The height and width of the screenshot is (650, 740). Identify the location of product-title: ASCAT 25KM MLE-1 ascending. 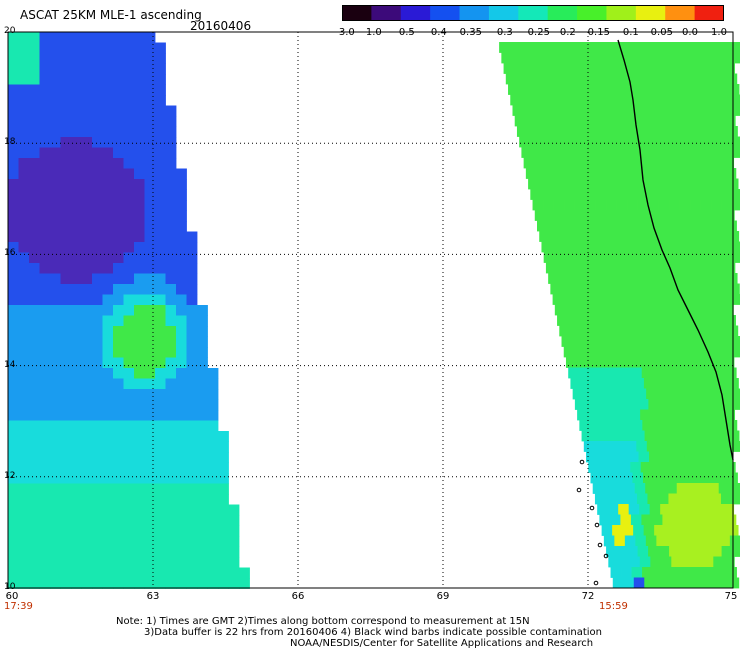
(111, 15).